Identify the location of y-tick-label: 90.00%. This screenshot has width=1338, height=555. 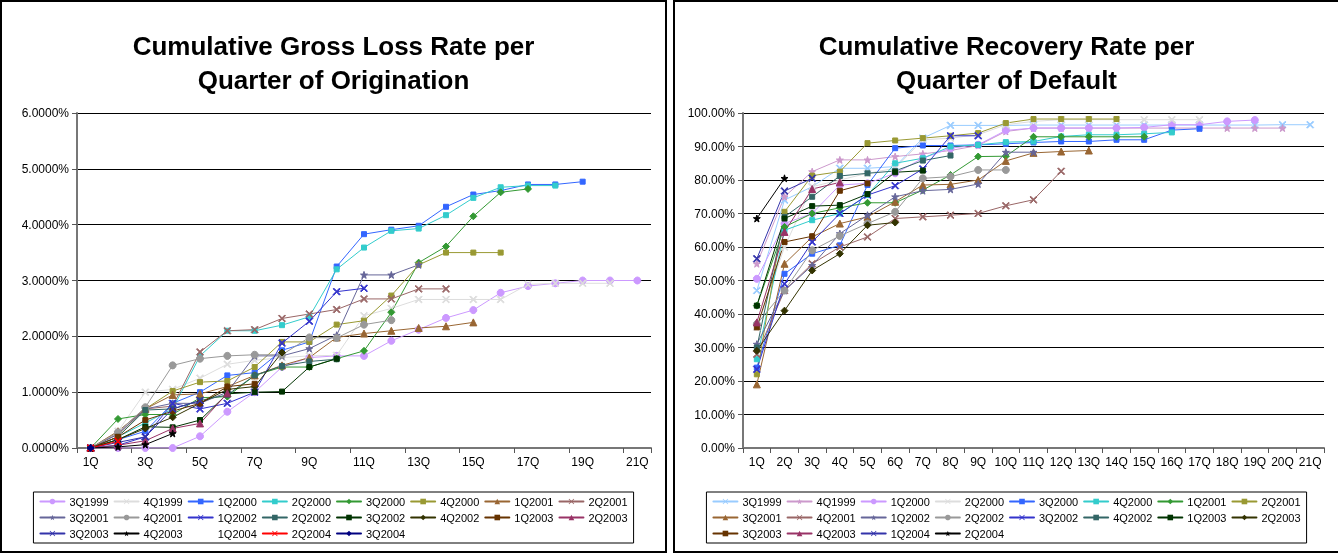
(715, 146).